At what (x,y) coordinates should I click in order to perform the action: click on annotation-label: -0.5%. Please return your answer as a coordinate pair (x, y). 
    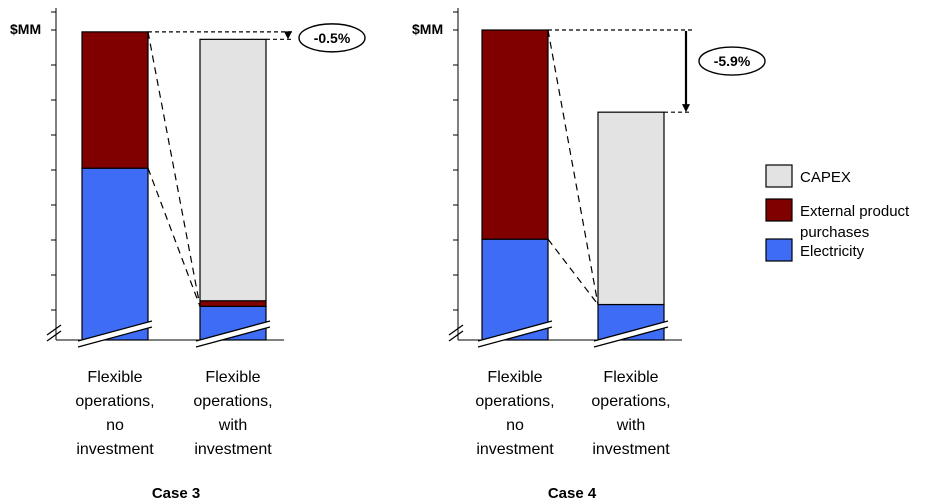
    Looking at the image, I should click on (332, 38).